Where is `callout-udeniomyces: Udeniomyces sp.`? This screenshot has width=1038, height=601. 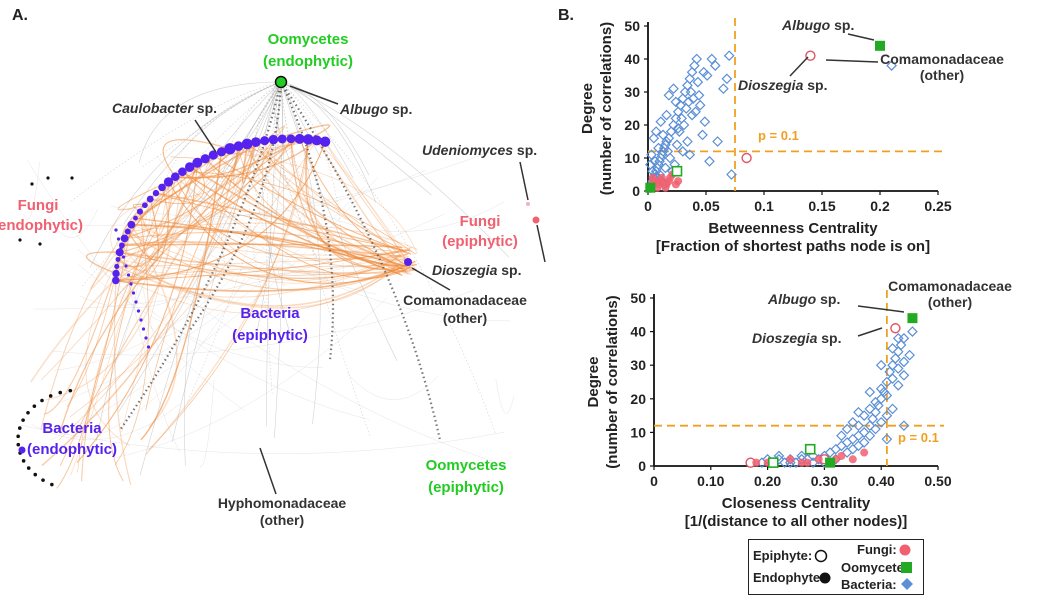
callout-udeniomyces: Udeniomyces sp. is located at coordinates (479, 171).